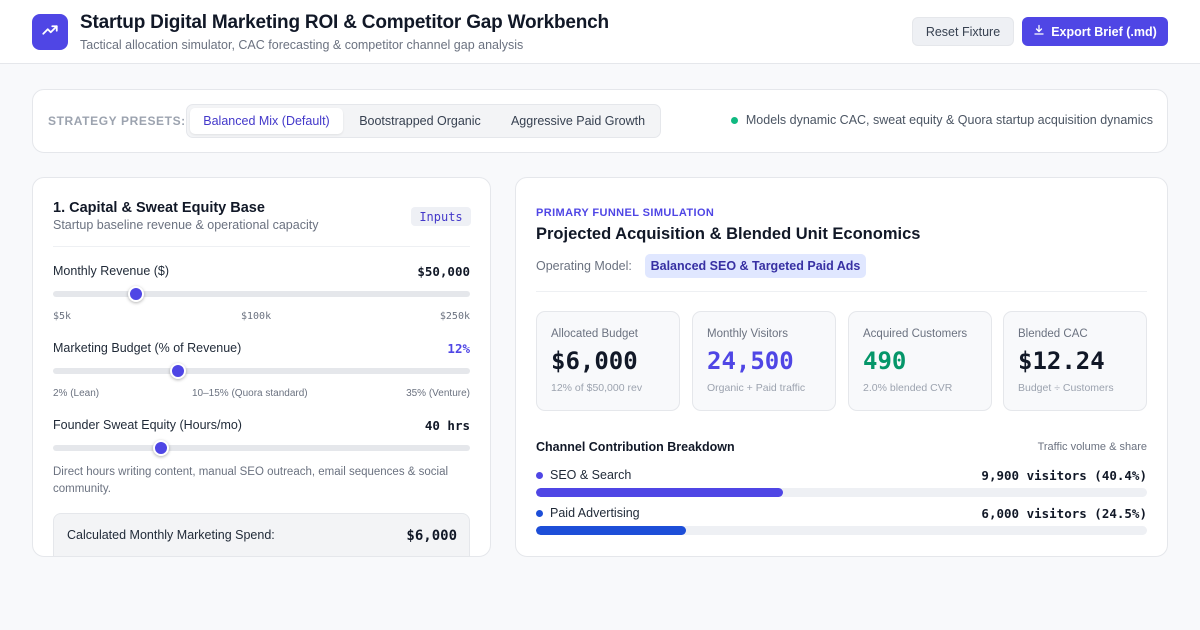 Image resolution: width=1200 pixels, height=630 pixels. I want to click on channel-name: Paid Advertising, so click(595, 513).